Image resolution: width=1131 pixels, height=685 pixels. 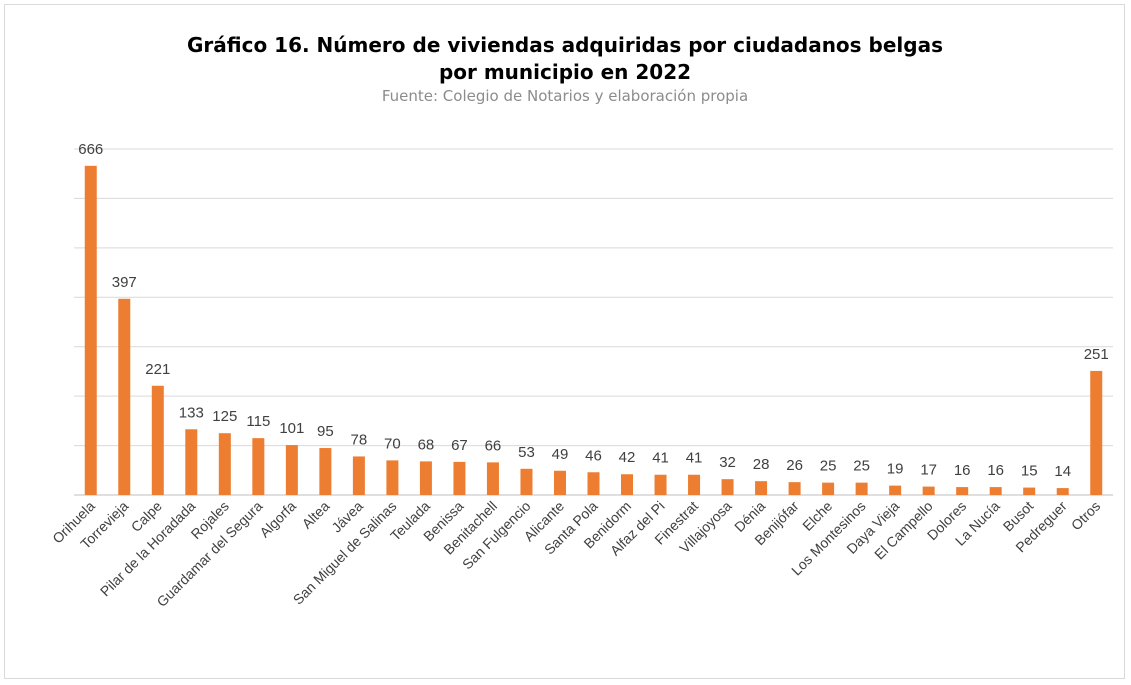 What do you see at coordinates (794, 465) in the screenshot?
I see `data-label: 26` at bounding box center [794, 465].